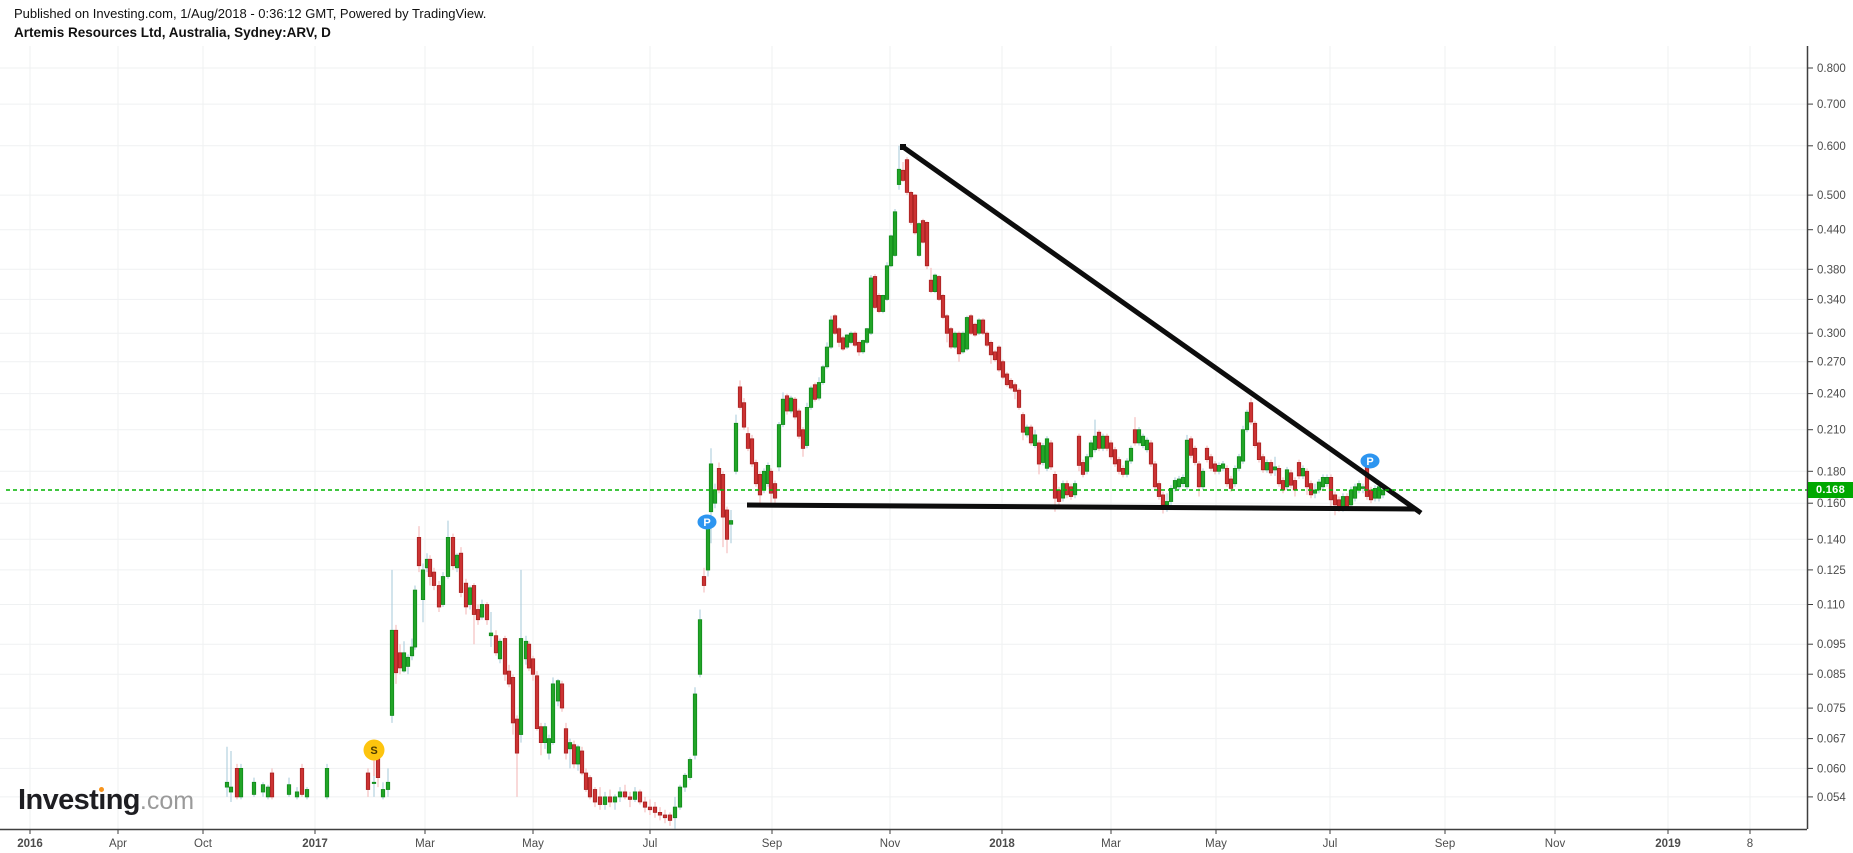  What do you see at coordinates (30, 844) in the screenshot?
I see `svg-text: 2016` at bounding box center [30, 844].